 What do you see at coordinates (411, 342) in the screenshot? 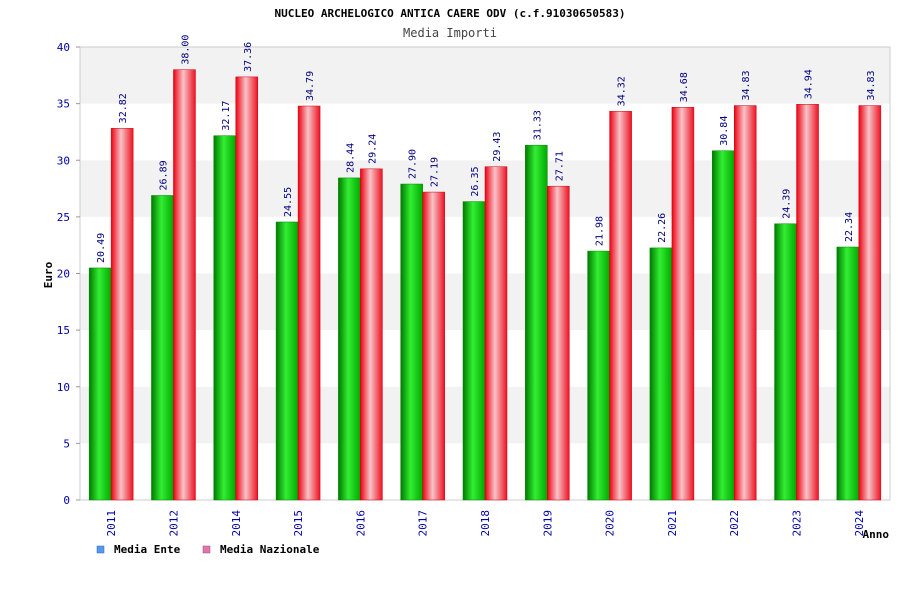
I see `bar-media-ente-2017` at bounding box center [411, 342].